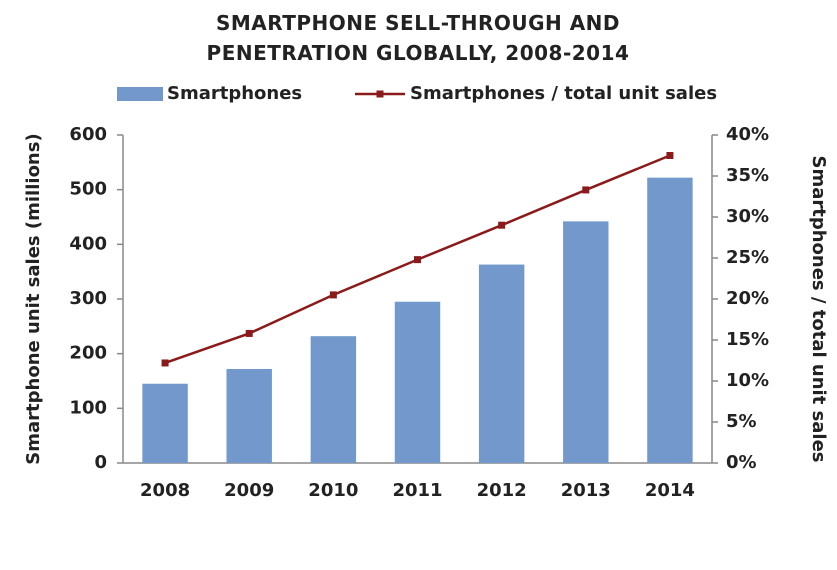  Describe the element at coordinates (88, 243) in the screenshot. I see `y-tick-label: 400` at that location.